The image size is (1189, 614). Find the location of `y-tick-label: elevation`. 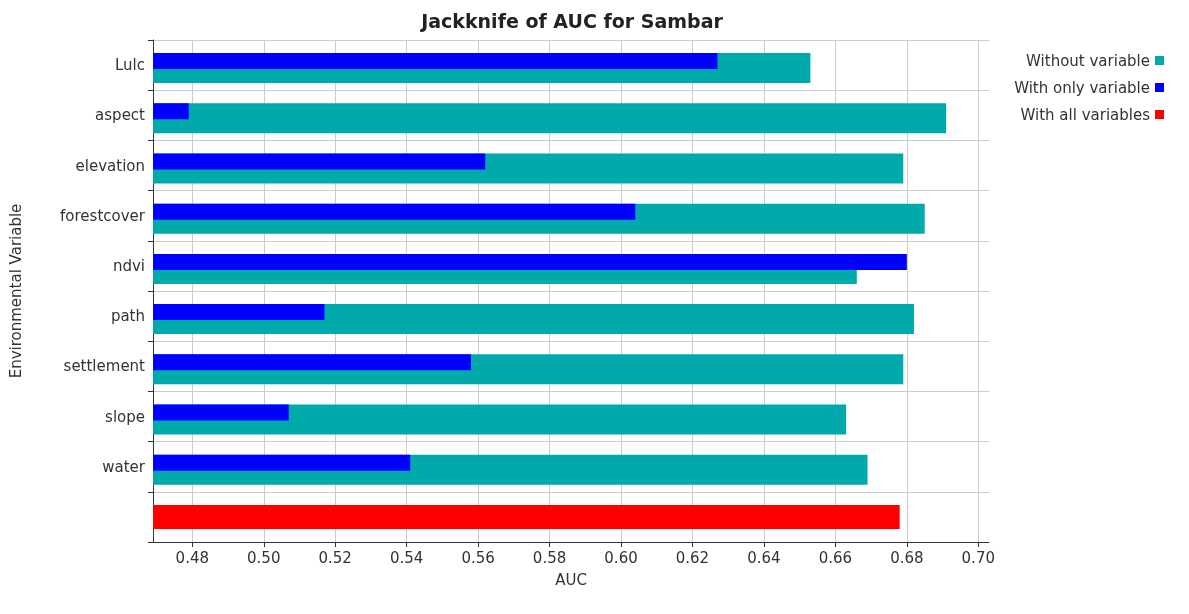

y-tick-label: elevation is located at coordinates (110, 165).